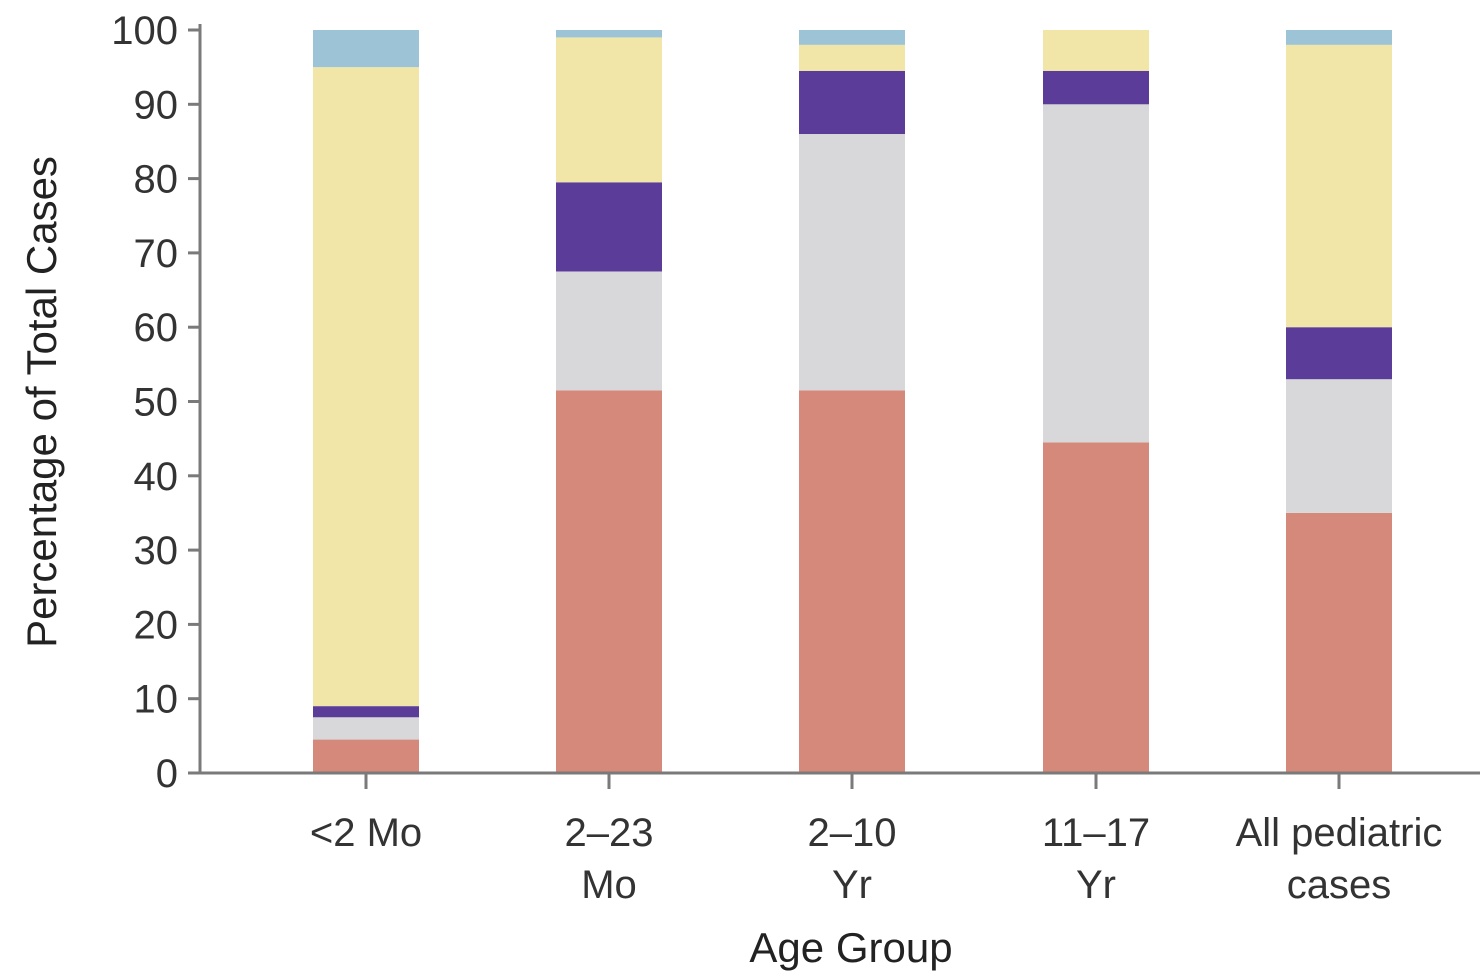 Image resolution: width=1483 pixels, height=976 pixels. I want to click on y-tick-label-9: 90, so click(156, 105).